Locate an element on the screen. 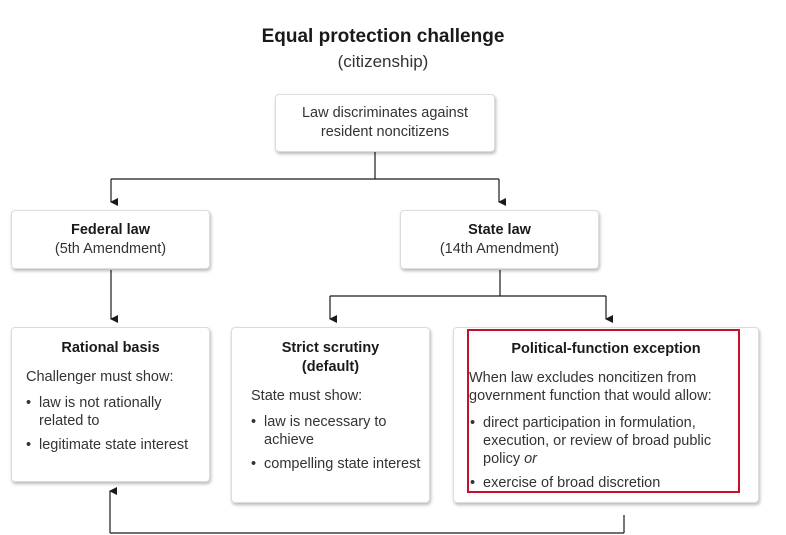 Image resolution: width=786 pixels, height=535 pixels. list-item: compelling state interest is located at coordinates (337, 464).